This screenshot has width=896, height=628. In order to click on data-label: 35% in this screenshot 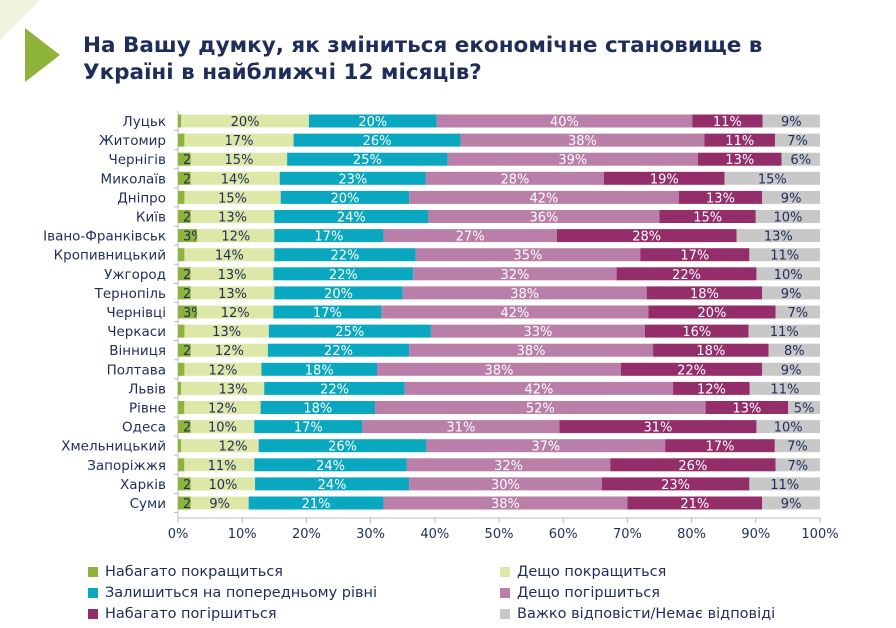, I will do `click(527, 256)`.